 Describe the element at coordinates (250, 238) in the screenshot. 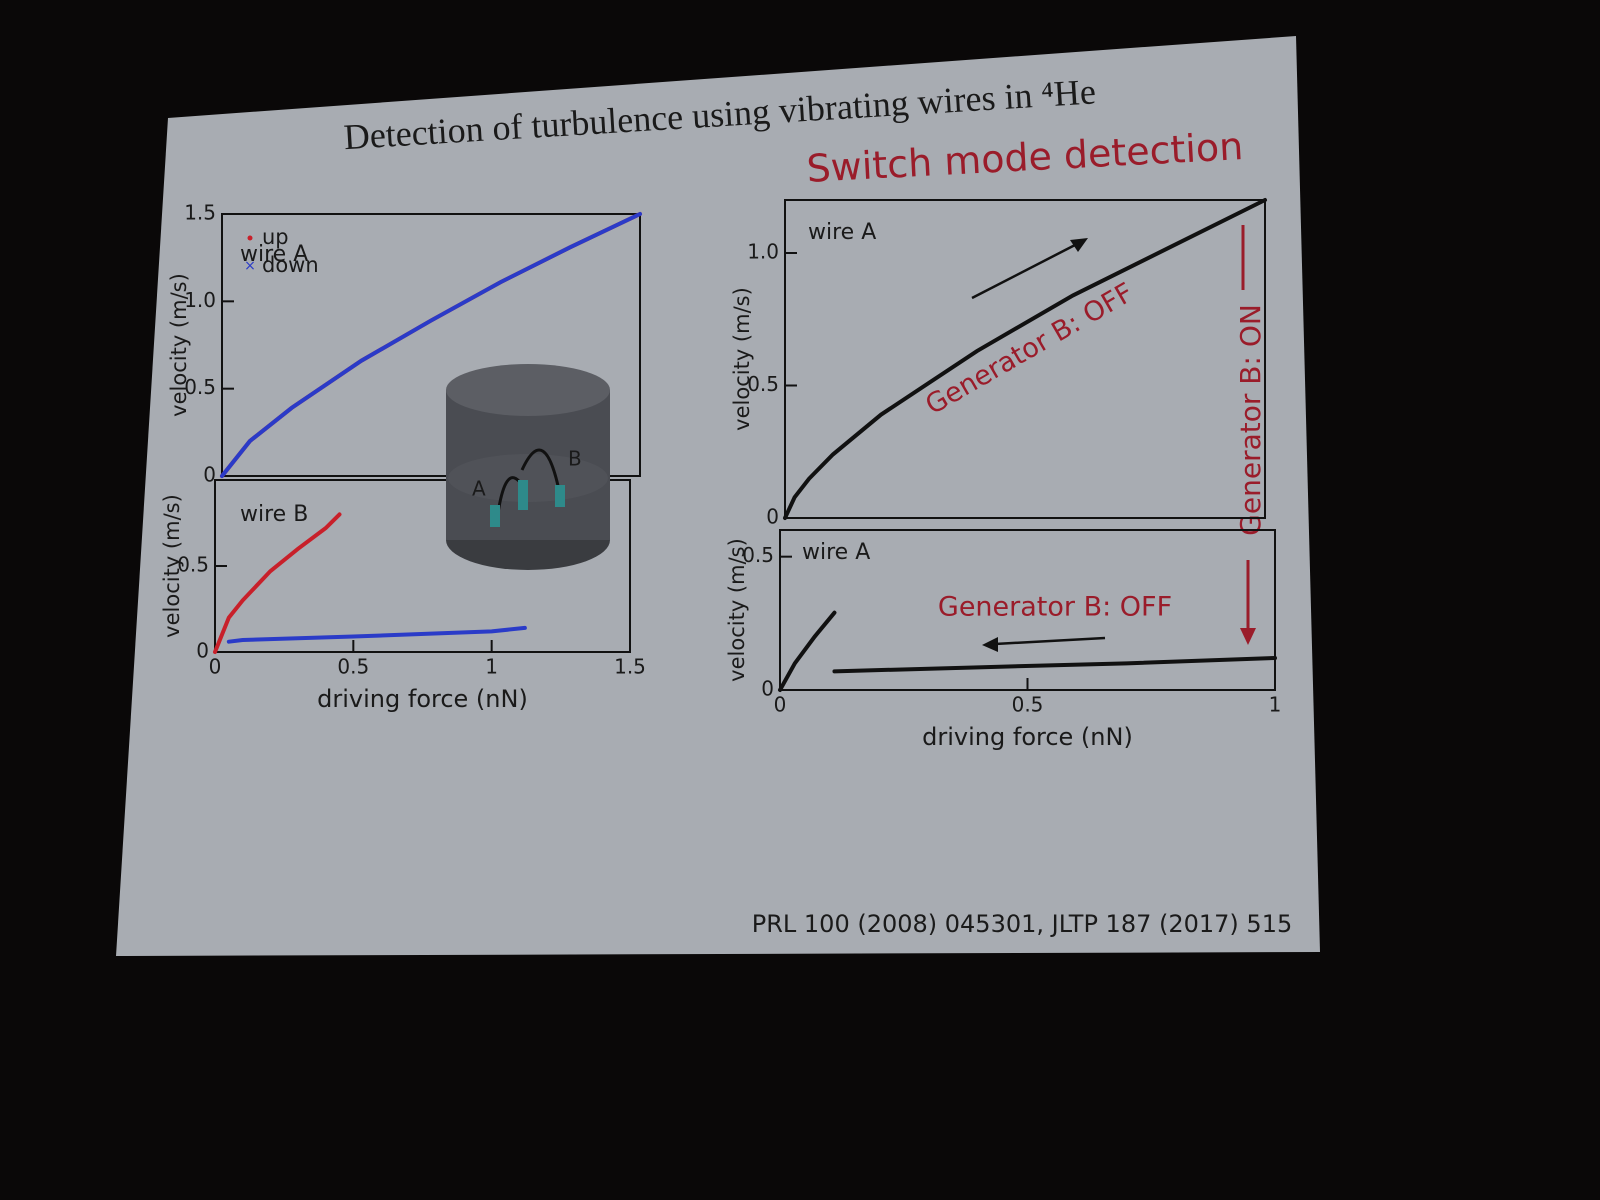

I see `legend-marker` at that location.